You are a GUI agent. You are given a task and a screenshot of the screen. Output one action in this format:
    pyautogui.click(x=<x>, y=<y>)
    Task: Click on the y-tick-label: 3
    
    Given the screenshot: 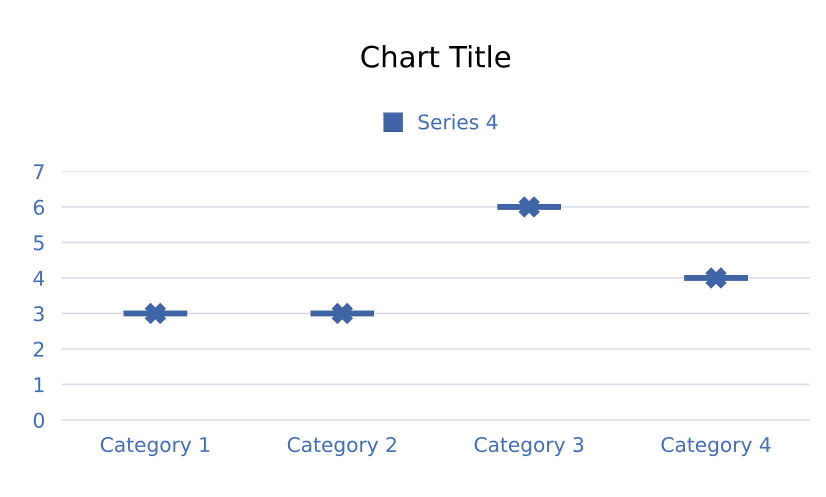 What is the action you would take?
    pyautogui.click(x=39, y=314)
    